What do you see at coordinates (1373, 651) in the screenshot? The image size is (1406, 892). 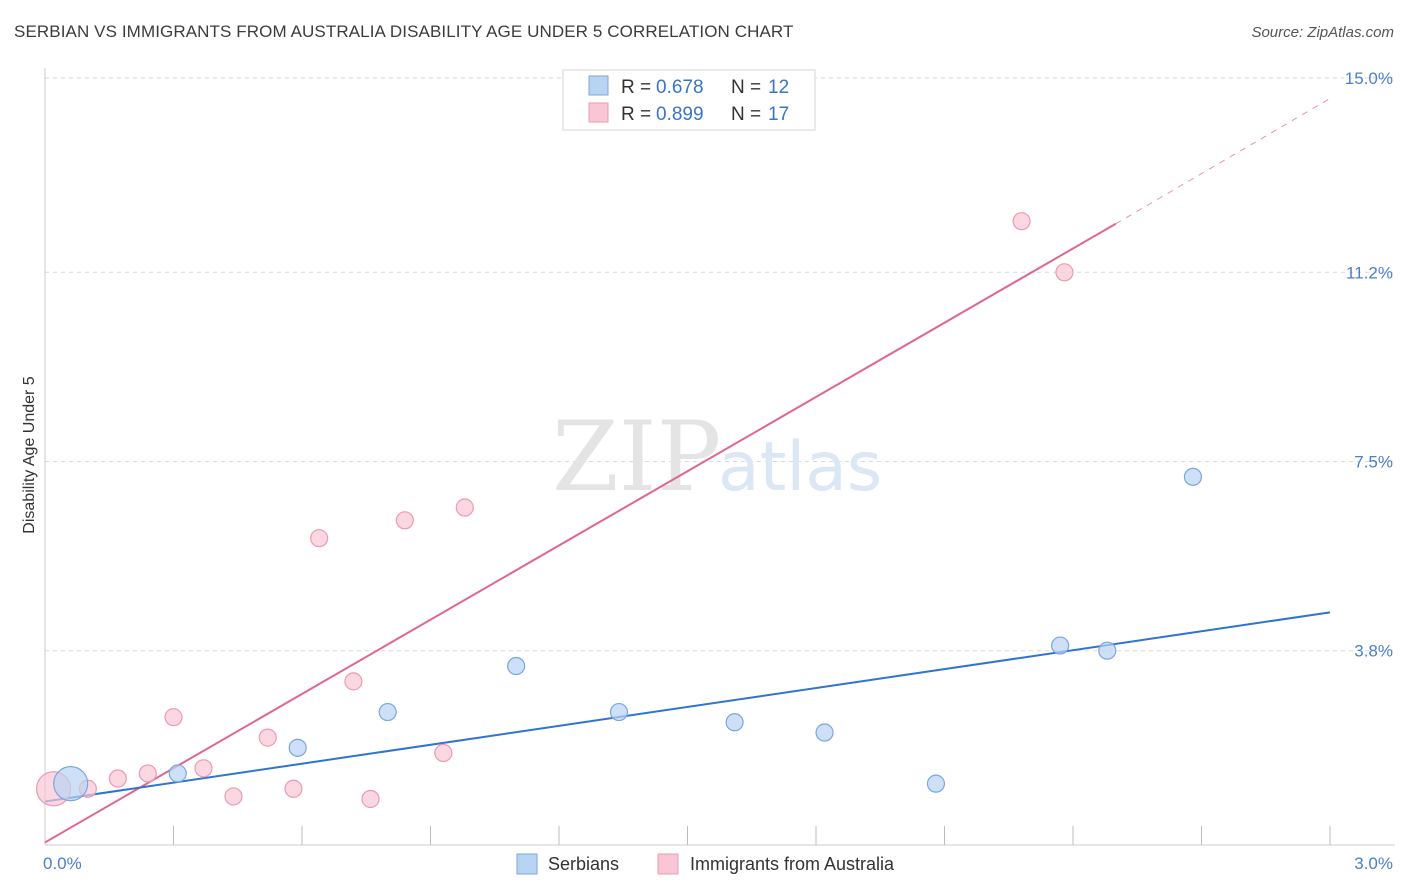 I see `y-tick-label: 3.8%` at bounding box center [1373, 651].